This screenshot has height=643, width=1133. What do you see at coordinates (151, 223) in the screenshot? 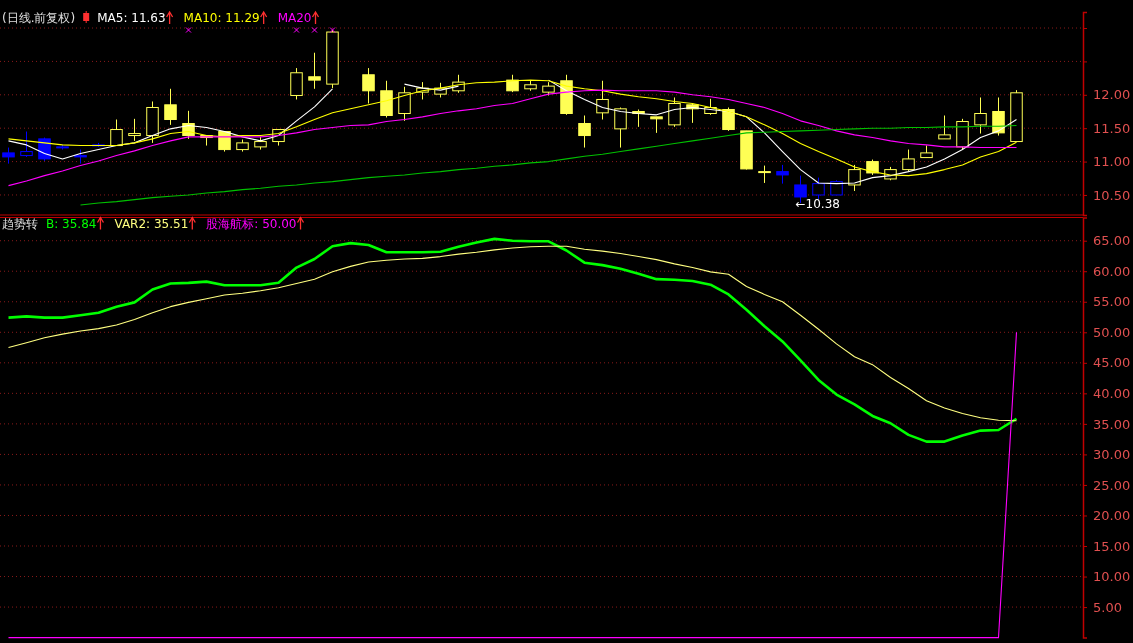
I see `text: VAR2: 35.51` at bounding box center [151, 223].